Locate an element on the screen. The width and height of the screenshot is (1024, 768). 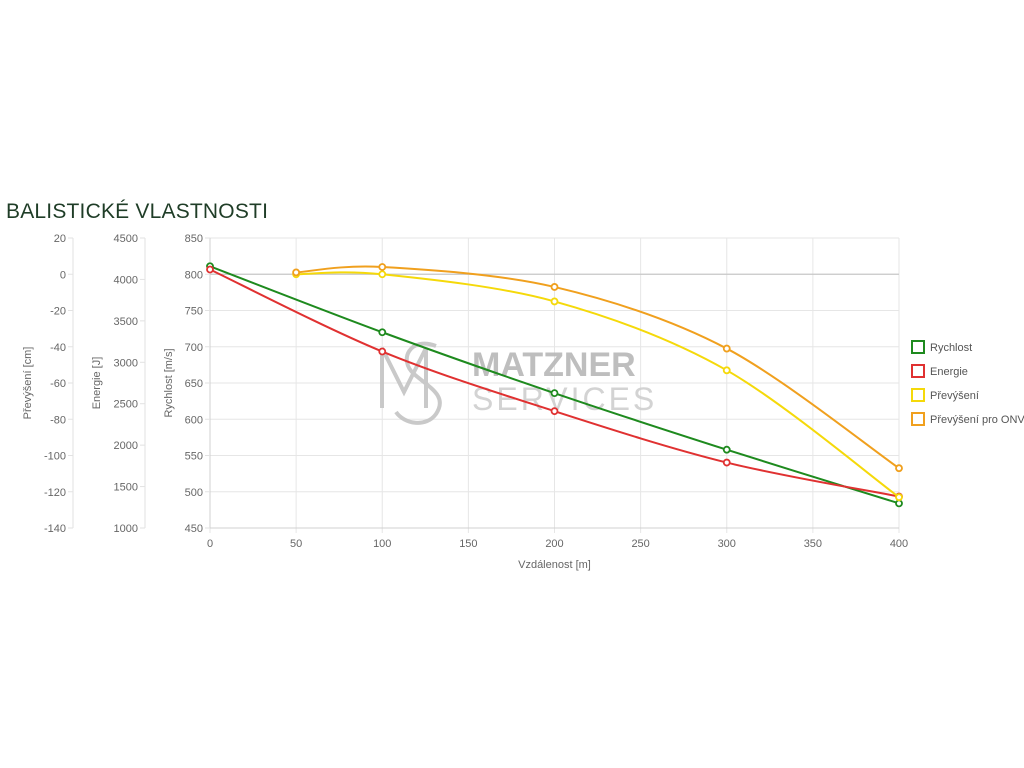
rychlost-tick-label: 800 is located at coordinates (194, 275).